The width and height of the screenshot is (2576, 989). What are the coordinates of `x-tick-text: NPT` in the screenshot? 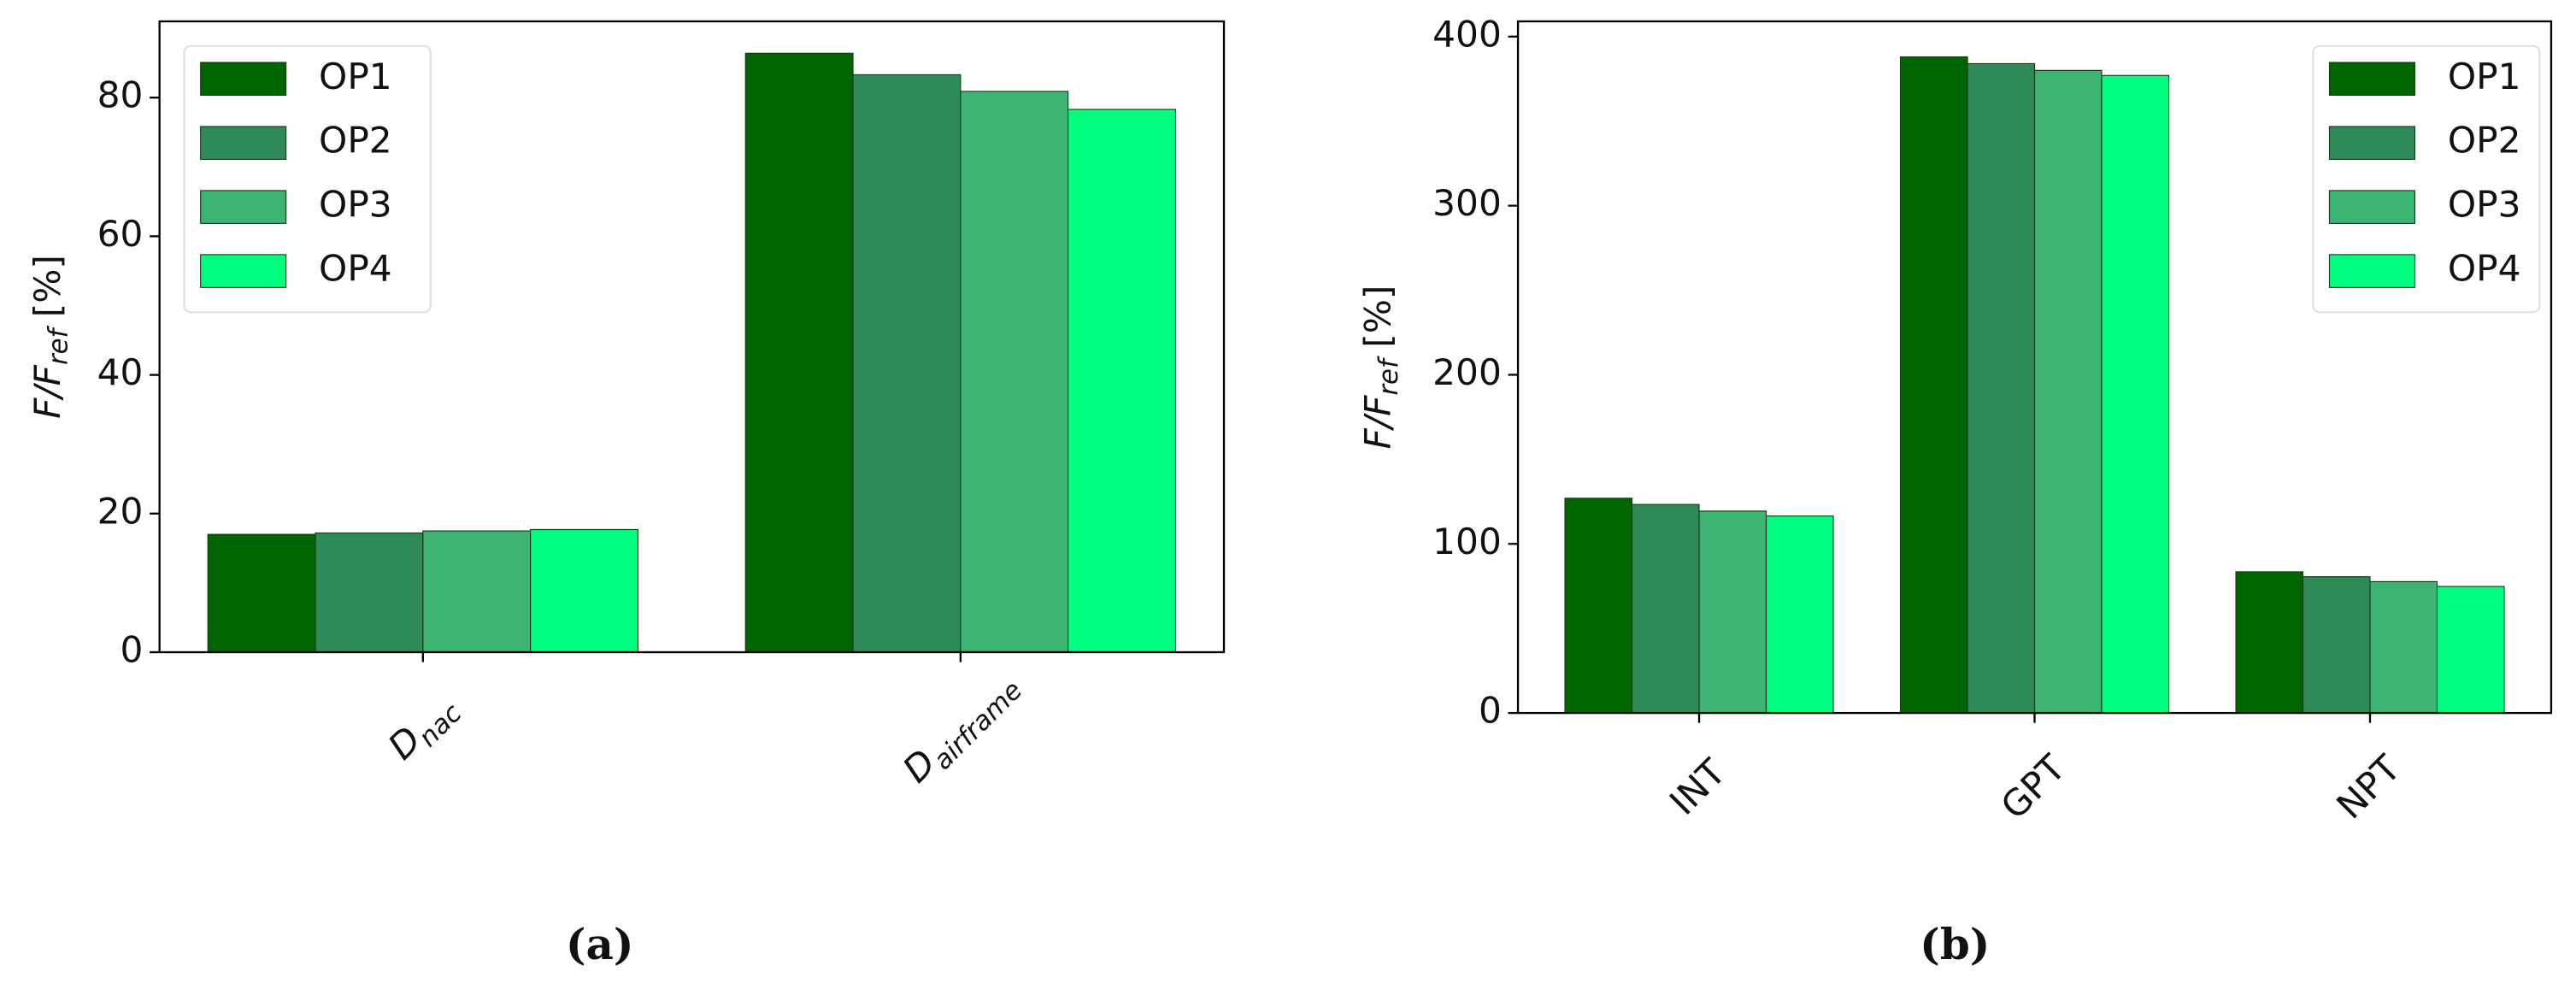 It's located at (2368, 787).